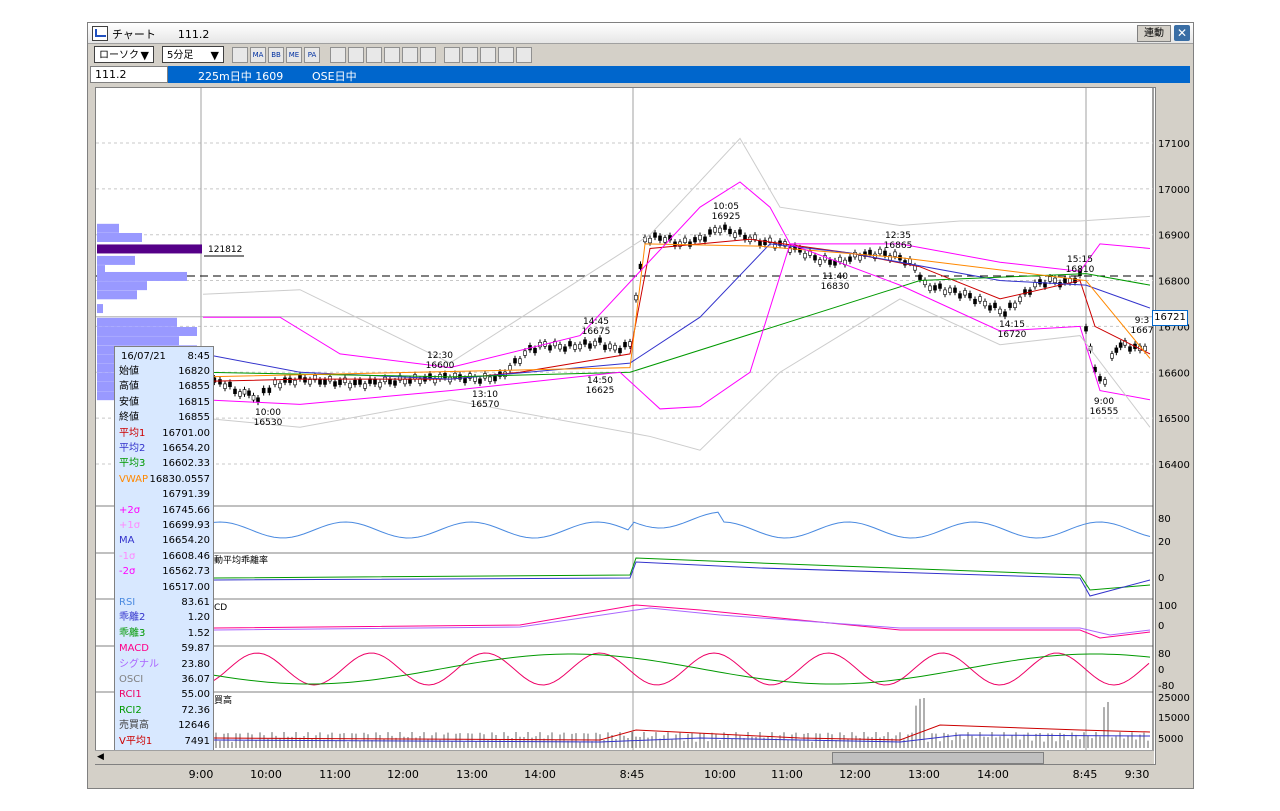 This screenshot has height=811, width=1280. What do you see at coordinates (356, 55) in the screenshot?
I see `candle-icon` at bounding box center [356, 55].